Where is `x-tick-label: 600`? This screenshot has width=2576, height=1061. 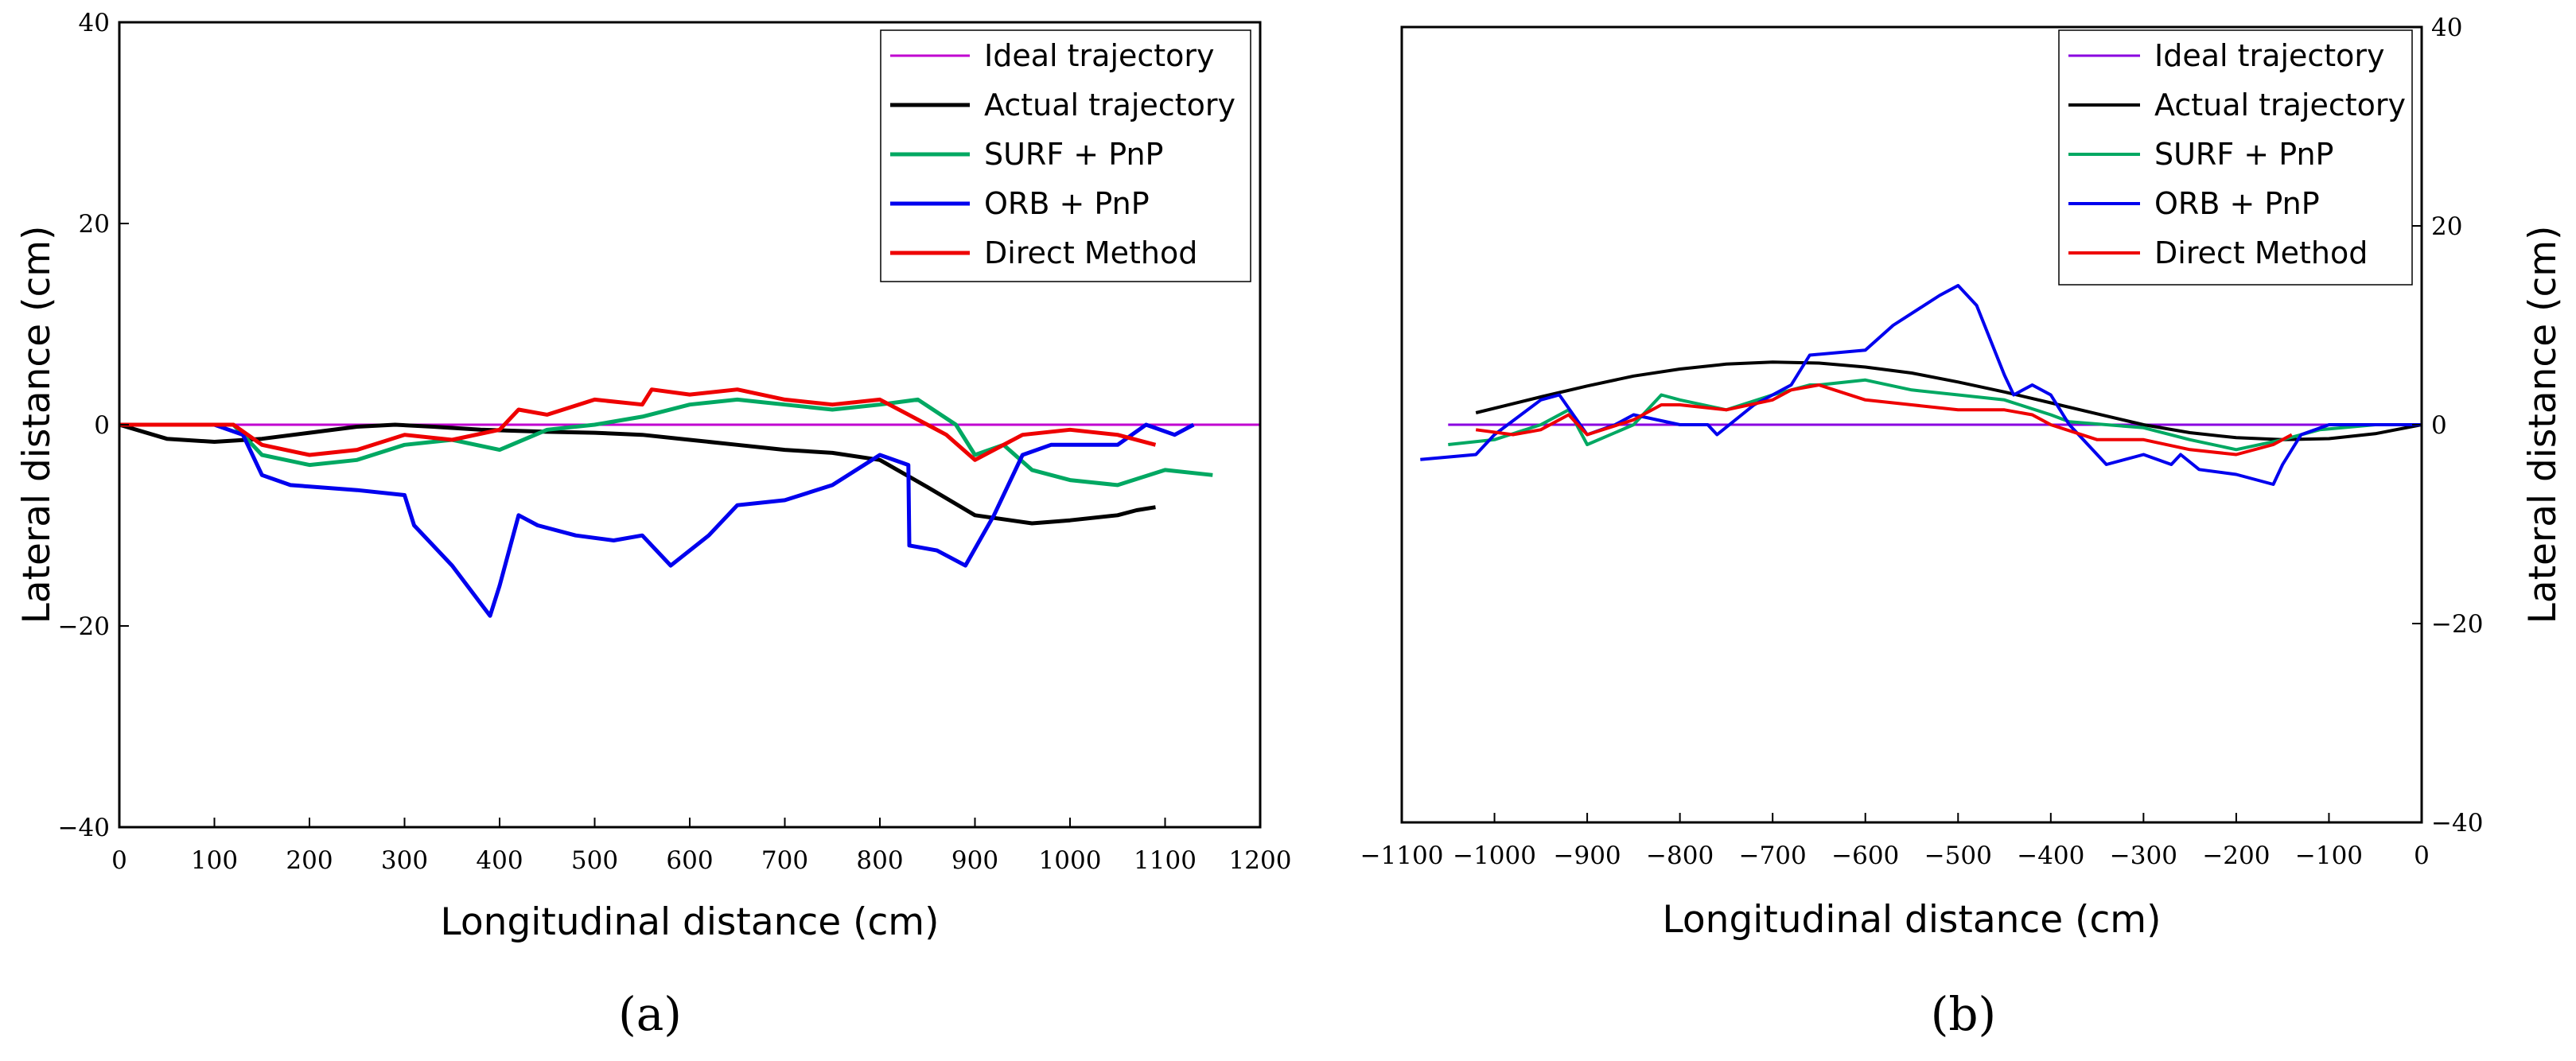 x-tick-label: 600 is located at coordinates (690, 860).